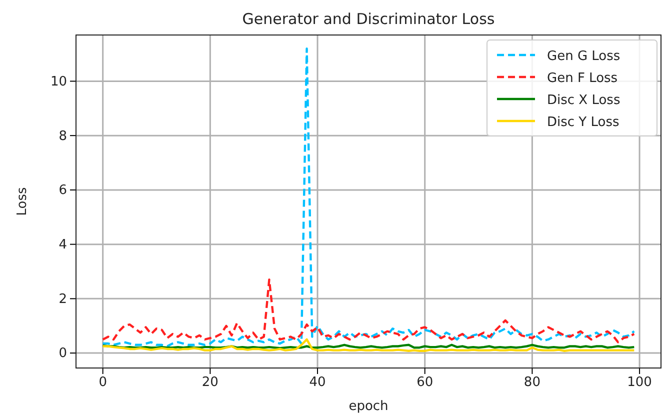  I want to click on x-tick-label: 100, so click(639, 382).